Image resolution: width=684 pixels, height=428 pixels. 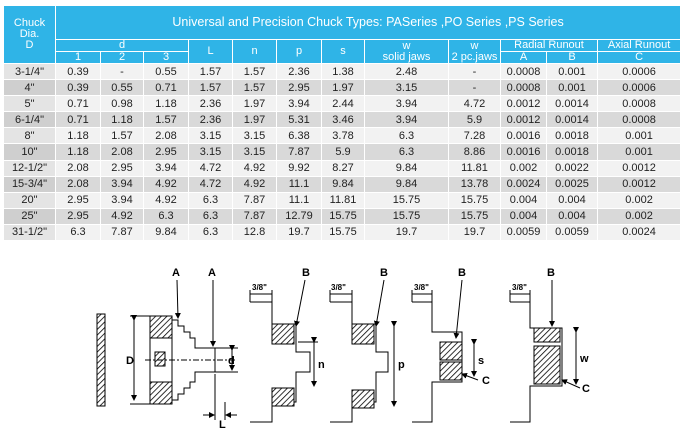 What do you see at coordinates (254, 51) in the screenshot?
I see `col-header-n: n` at bounding box center [254, 51].